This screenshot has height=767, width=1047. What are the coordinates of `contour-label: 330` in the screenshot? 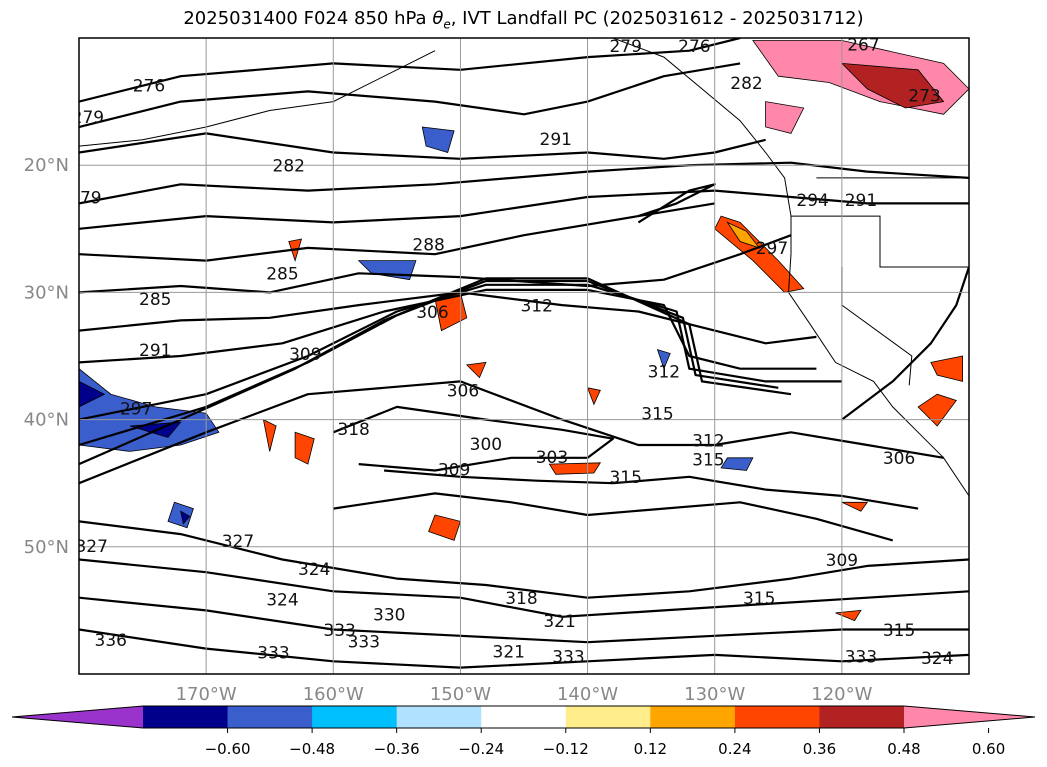 It's located at (389, 616).